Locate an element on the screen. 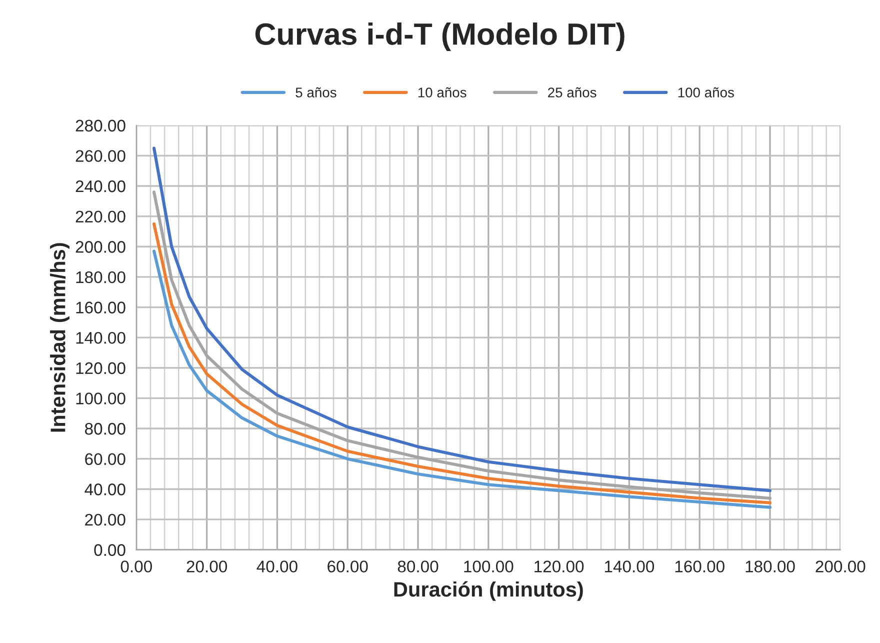 The width and height of the screenshot is (880, 643). y-tick-label: 260.00 is located at coordinates (101, 156).